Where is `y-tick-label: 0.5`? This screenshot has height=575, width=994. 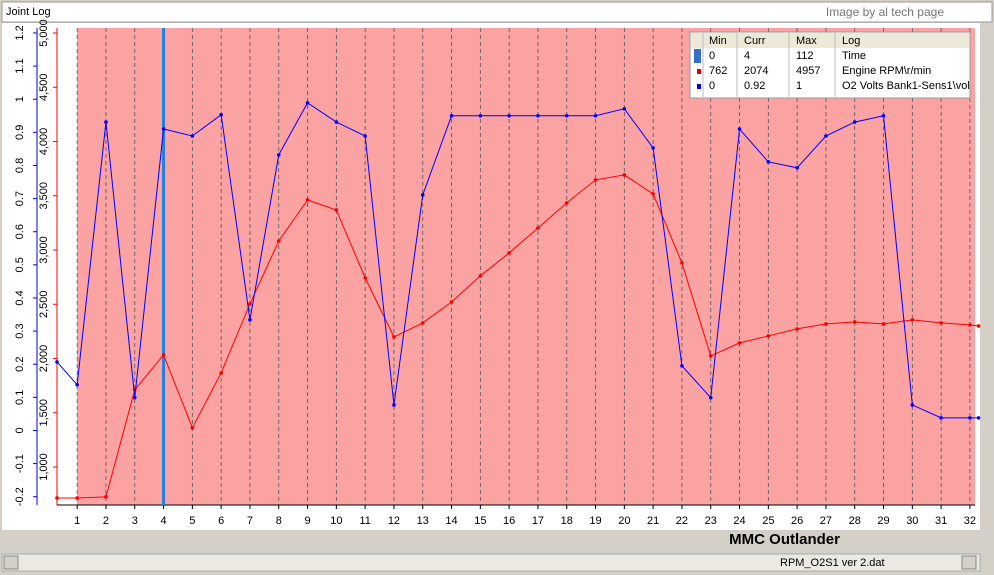
y-tick-label: 0.5 is located at coordinates (20, 264).